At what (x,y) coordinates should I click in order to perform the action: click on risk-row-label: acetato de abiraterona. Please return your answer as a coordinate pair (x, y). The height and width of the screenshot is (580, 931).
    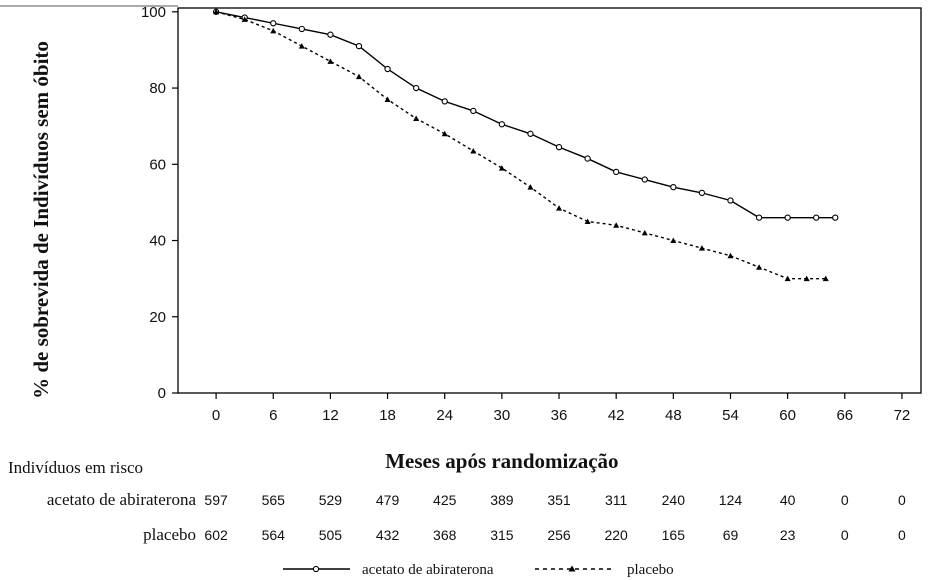
    Looking at the image, I should click on (122, 499).